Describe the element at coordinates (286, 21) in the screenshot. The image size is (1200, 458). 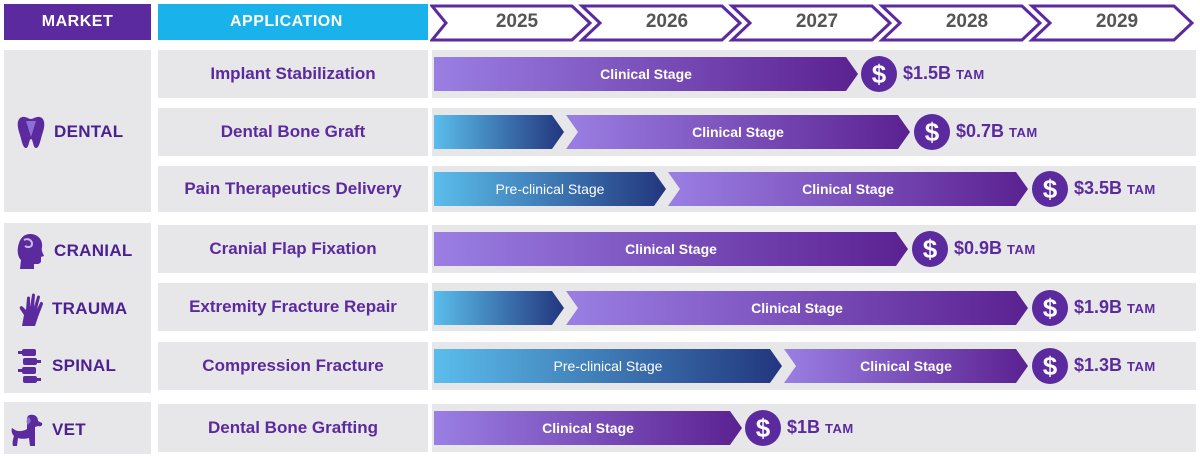
I see `application-header-label: APPLICATION` at that location.